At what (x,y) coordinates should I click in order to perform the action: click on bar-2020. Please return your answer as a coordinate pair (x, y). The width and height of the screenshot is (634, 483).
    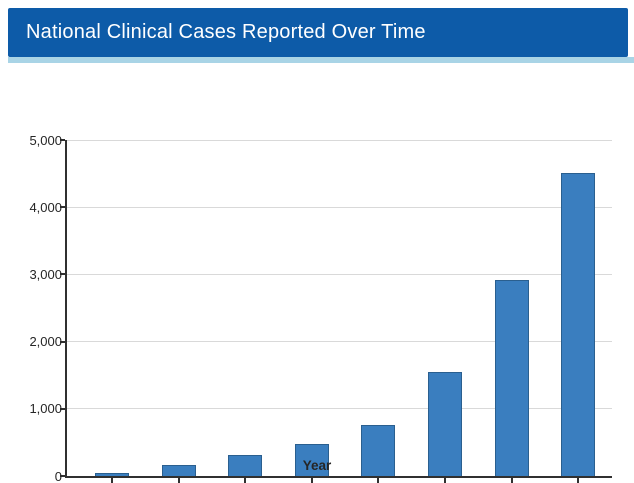
    Looking at the image, I should click on (378, 450).